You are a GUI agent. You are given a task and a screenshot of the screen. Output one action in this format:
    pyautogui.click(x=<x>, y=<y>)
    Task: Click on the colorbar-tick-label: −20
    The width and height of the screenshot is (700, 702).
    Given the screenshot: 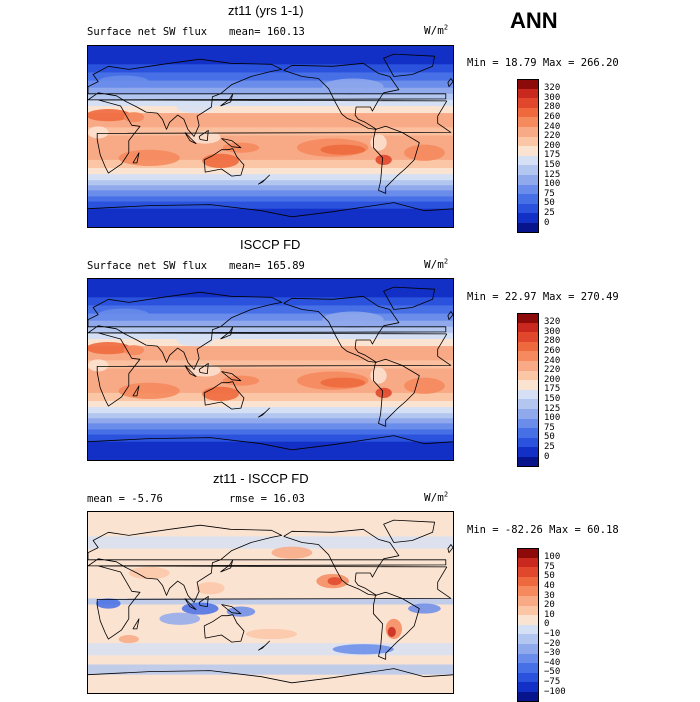 What is the action you would take?
    pyautogui.click(x=552, y=643)
    